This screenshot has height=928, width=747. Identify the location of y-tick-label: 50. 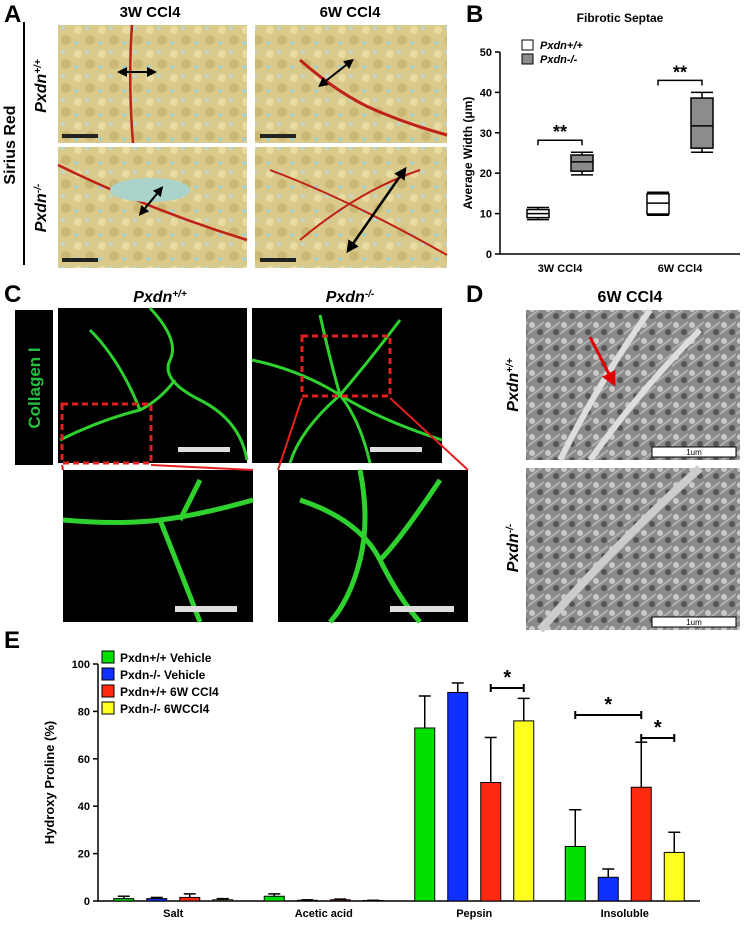
(486, 53).